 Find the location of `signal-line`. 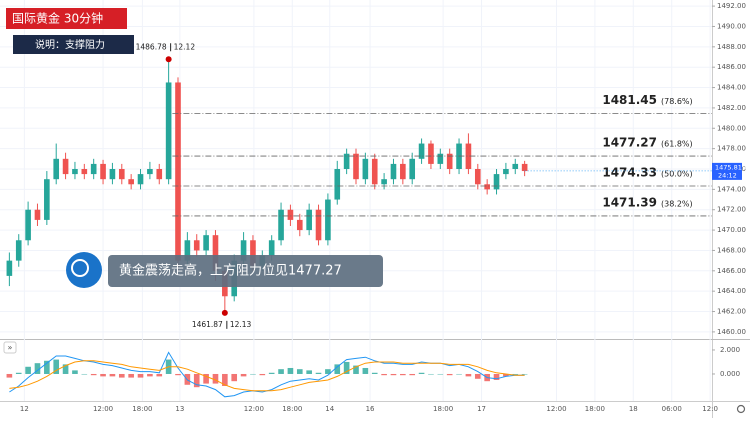

signal-line is located at coordinates (267, 376).